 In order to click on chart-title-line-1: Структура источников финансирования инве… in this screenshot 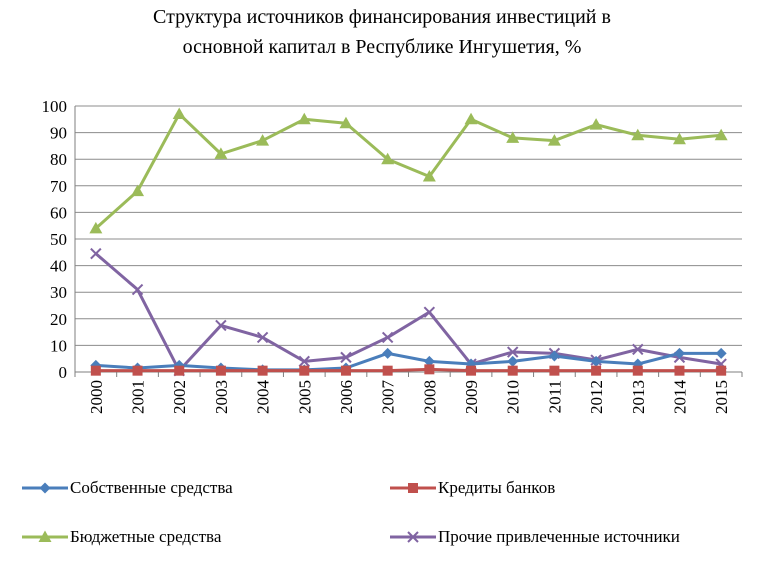, I will do `click(382, 17)`.